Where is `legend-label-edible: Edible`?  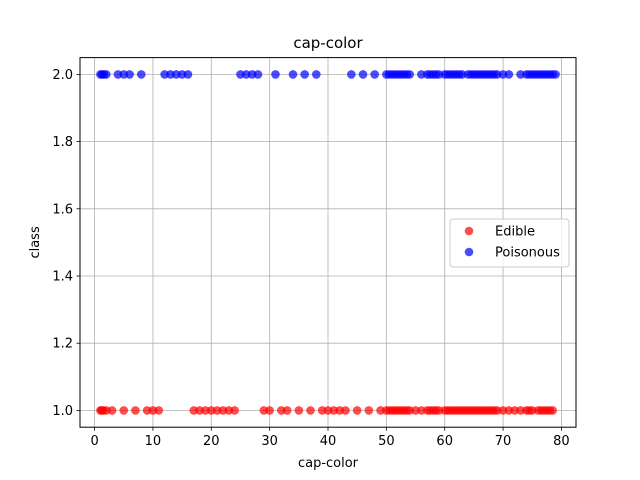
legend-label-edible: Edible is located at coordinates (515, 232).